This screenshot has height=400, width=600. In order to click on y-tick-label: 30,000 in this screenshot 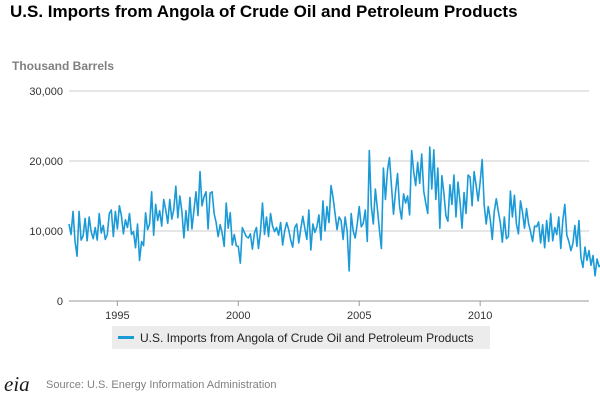, I will do `click(46, 92)`.